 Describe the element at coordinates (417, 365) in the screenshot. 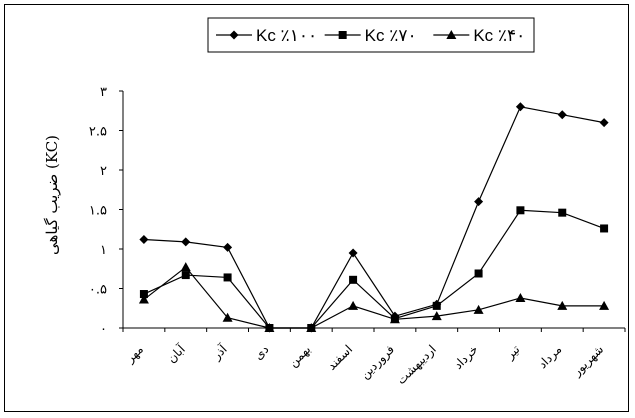

I see `x-tick-label: اردیبهشت` at that location.